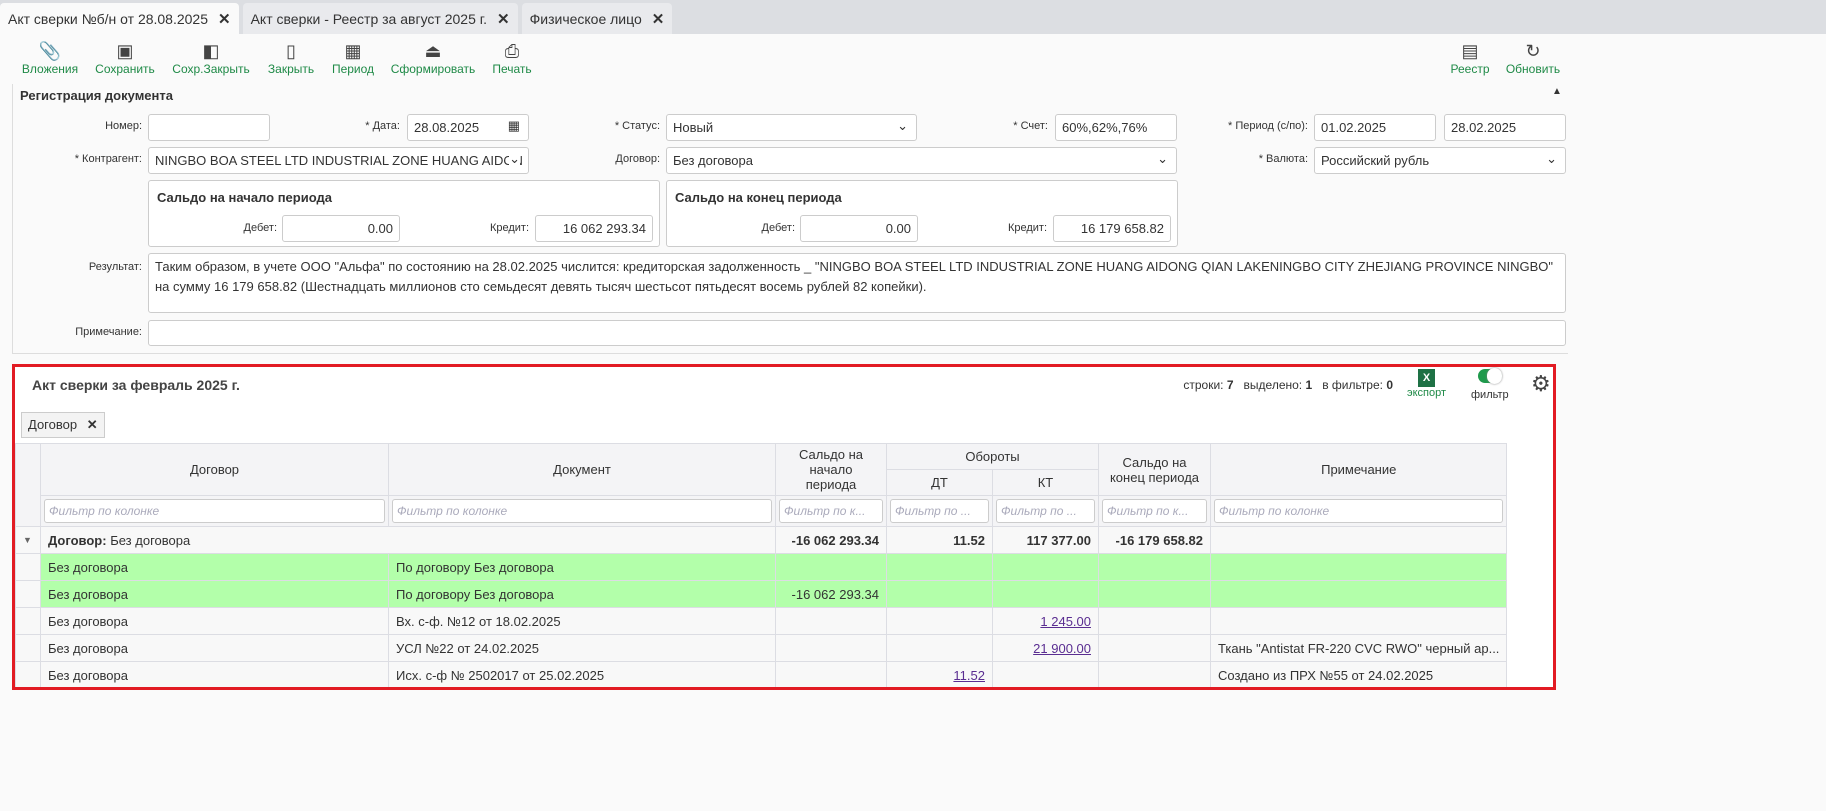 The image size is (1826, 811). Describe the element at coordinates (125, 69) in the screenshot. I see `label: Сохранить` at that location.